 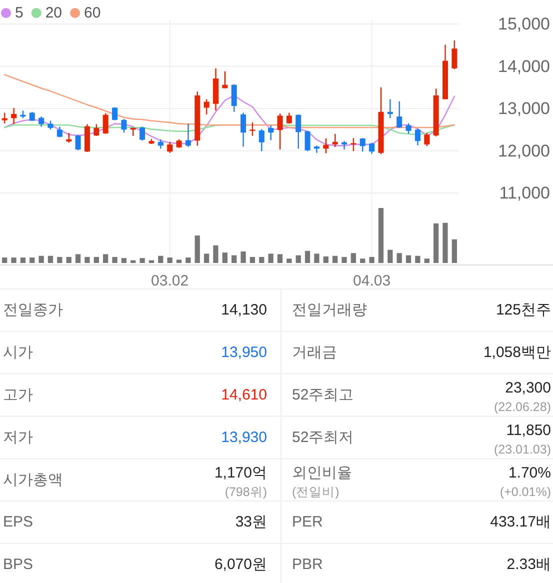 What do you see at coordinates (524, 108) in the screenshot?
I see `y-tick-label: 13,000` at bounding box center [524, 108].